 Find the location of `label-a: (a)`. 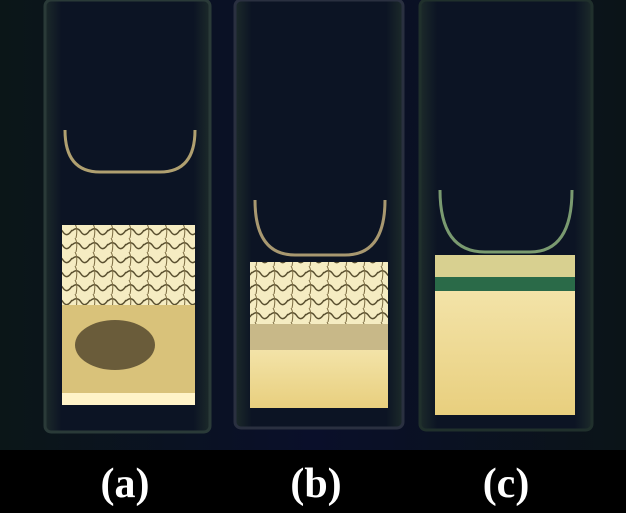

label-a: (a) is located at coordinates (125, 484).